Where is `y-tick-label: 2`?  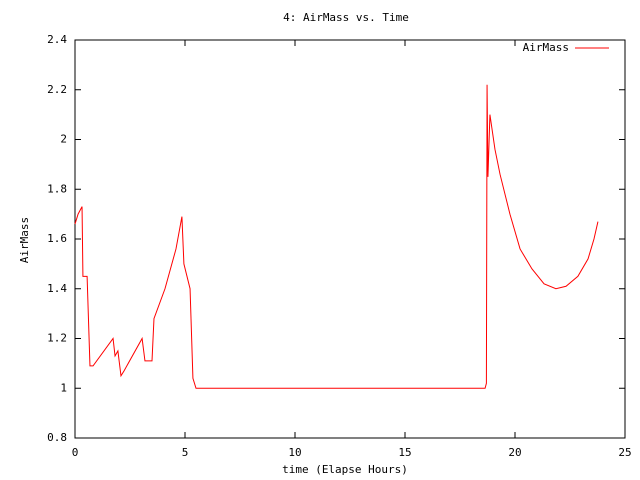
y-tick-label: 2 is located at coordinates (63, 139).